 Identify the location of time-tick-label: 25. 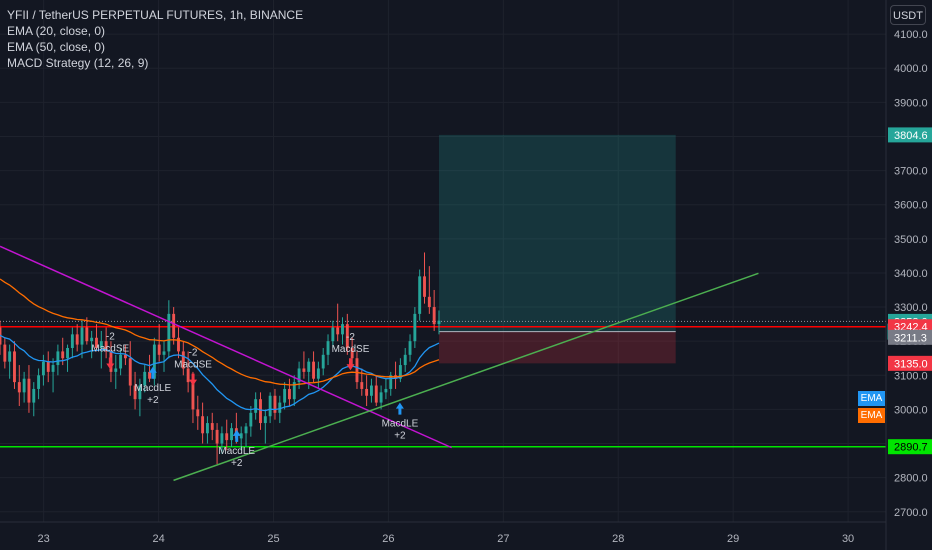
(273, 539).